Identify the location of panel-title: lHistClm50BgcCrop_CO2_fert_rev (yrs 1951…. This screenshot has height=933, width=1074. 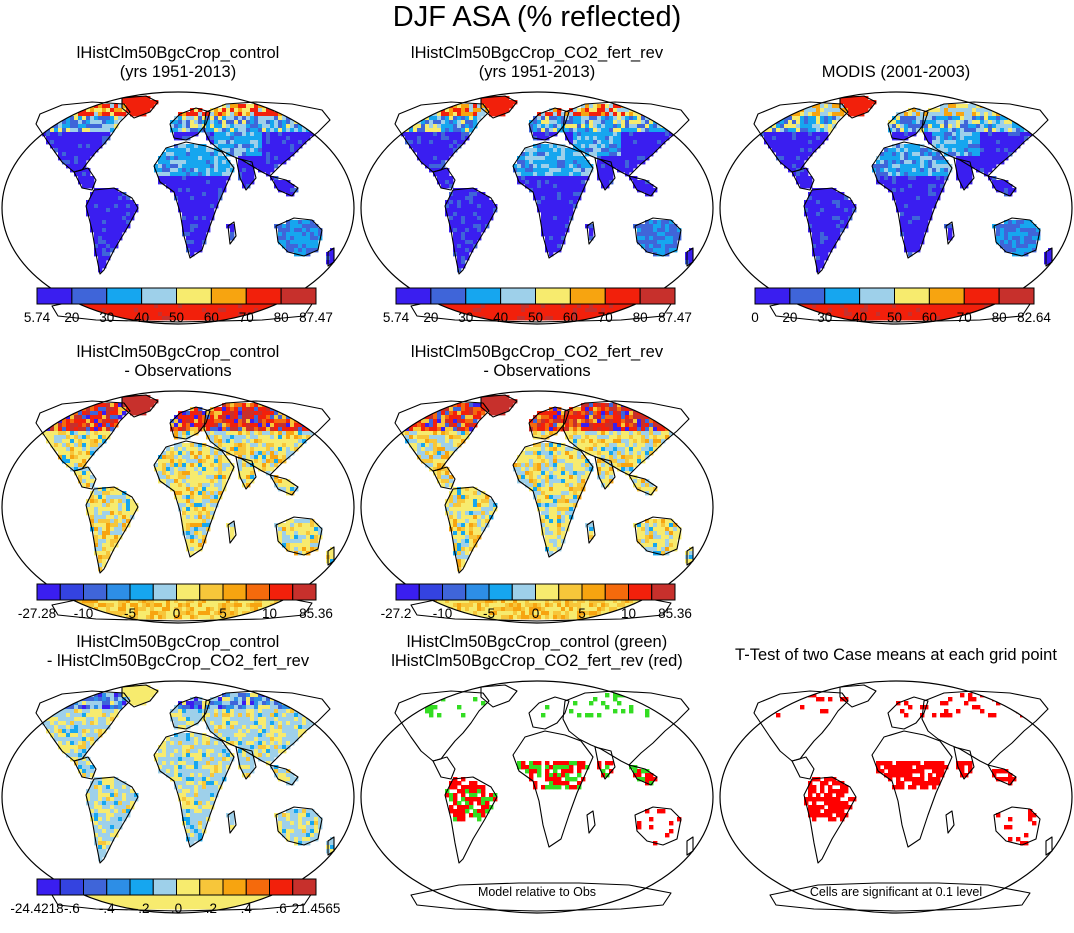
(537, 63).